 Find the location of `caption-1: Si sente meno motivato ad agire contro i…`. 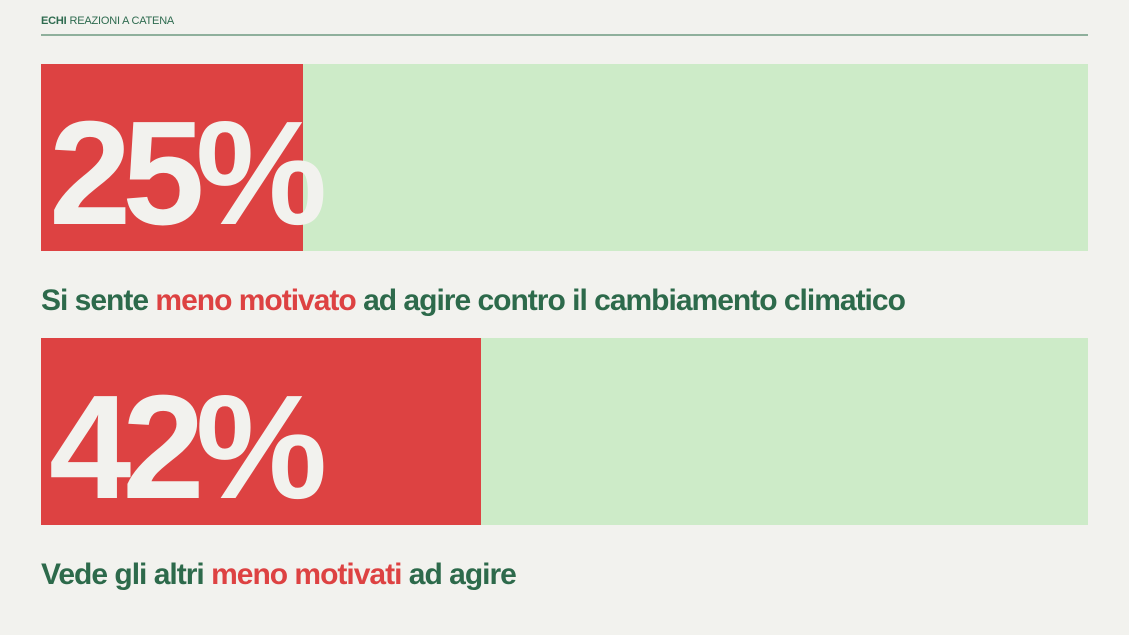

caption-1: Si sente meno motivato ad agire contro i… is located at coordinates (564, 301).